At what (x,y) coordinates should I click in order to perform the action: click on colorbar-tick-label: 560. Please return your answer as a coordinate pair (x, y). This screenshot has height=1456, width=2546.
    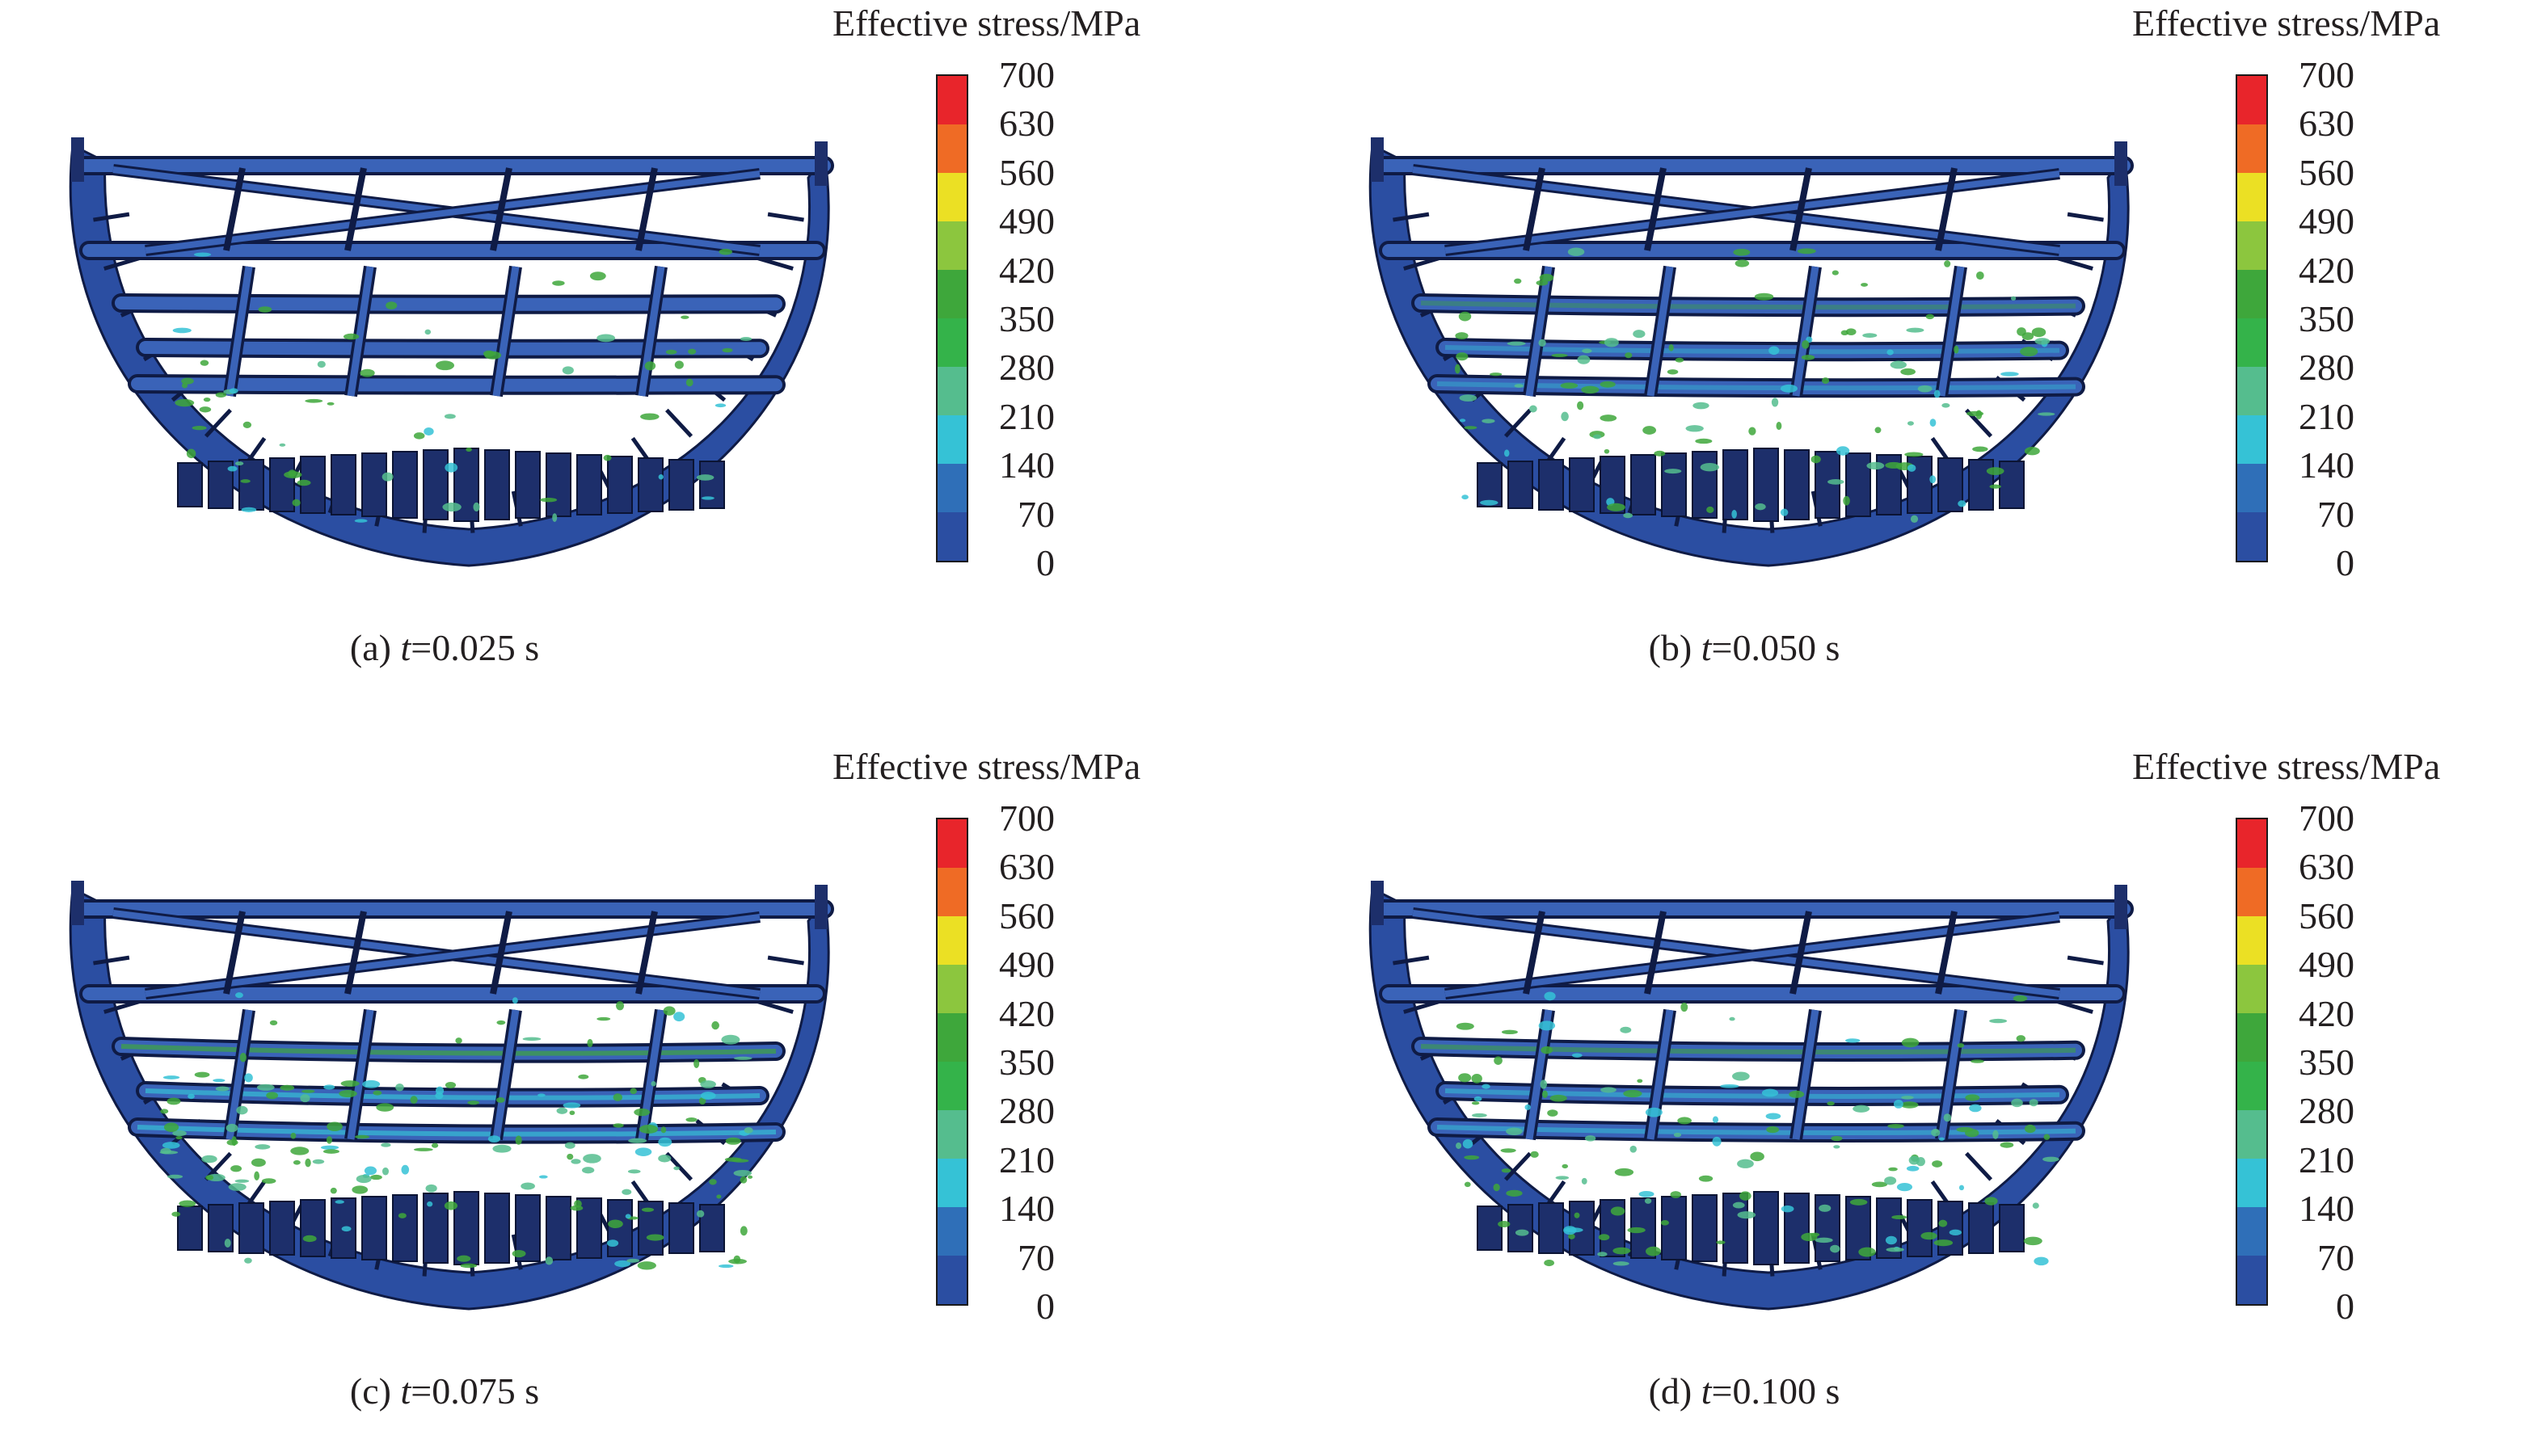
    Looking at the image, I should click on (1027, 172).